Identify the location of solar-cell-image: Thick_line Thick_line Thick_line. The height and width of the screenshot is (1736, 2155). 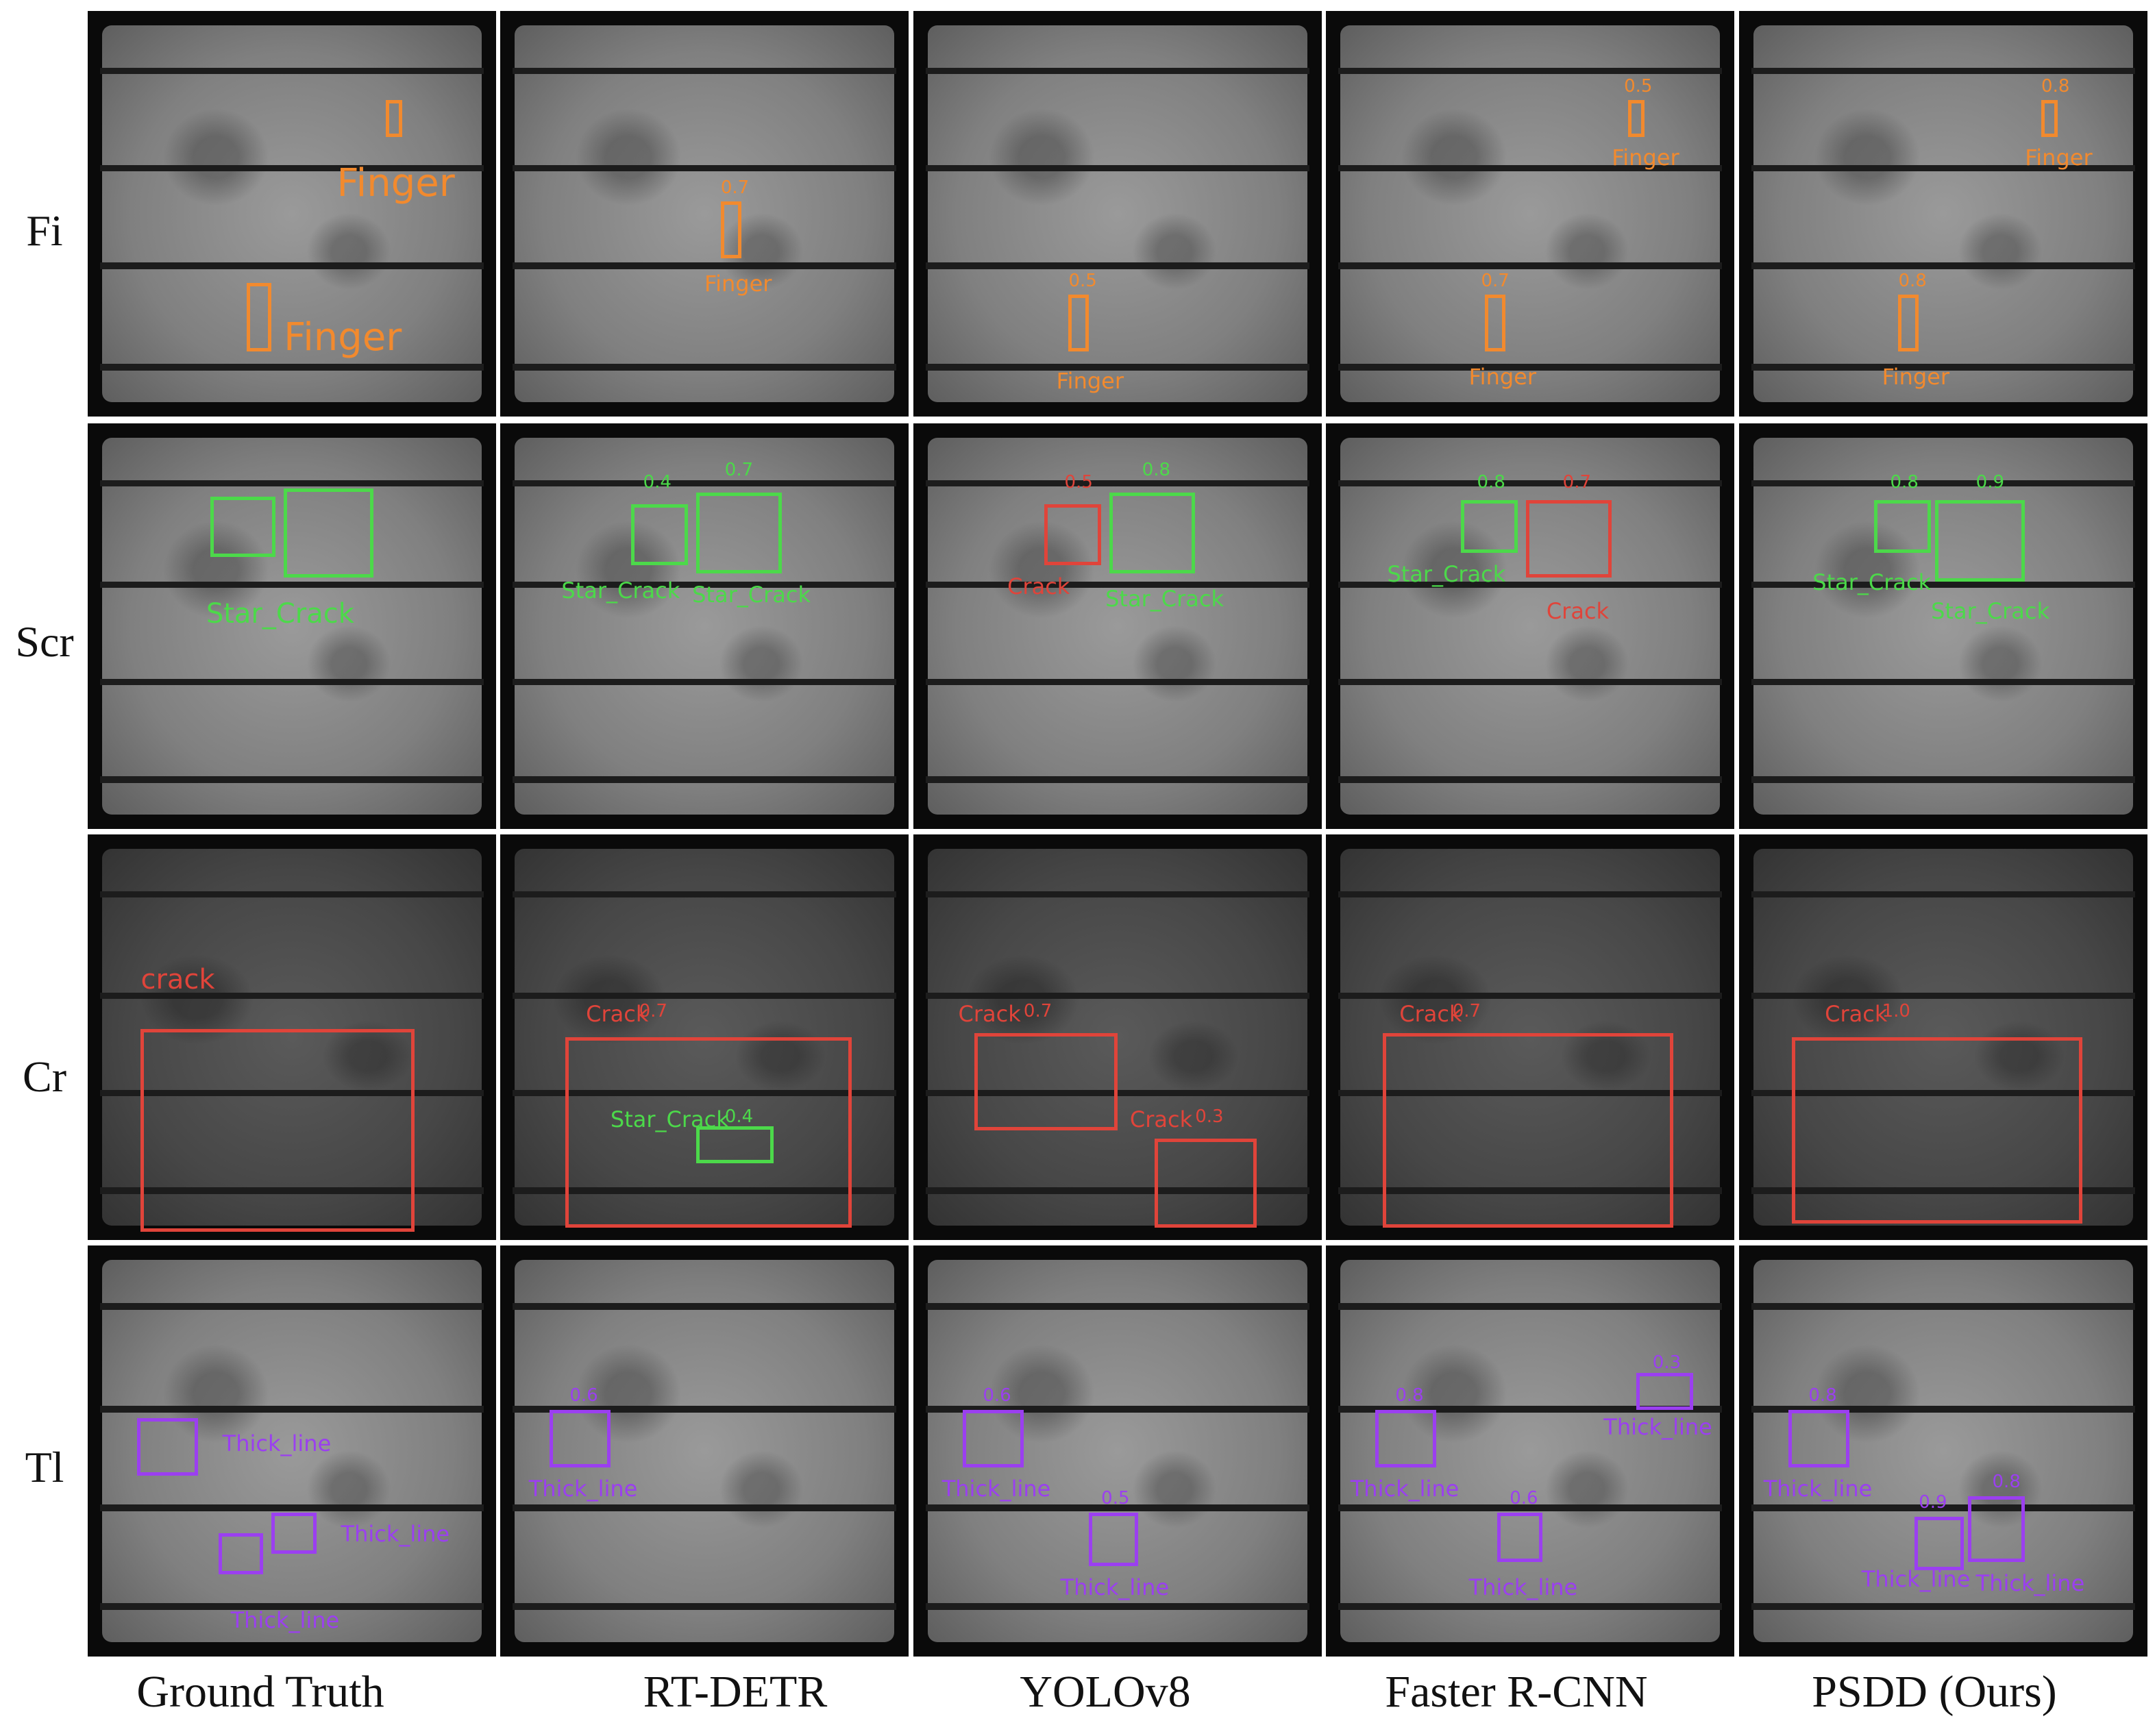
(292, 1451).